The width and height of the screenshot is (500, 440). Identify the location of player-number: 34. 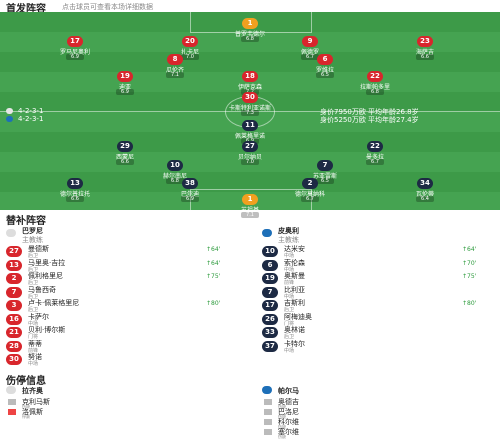
(425, 183).